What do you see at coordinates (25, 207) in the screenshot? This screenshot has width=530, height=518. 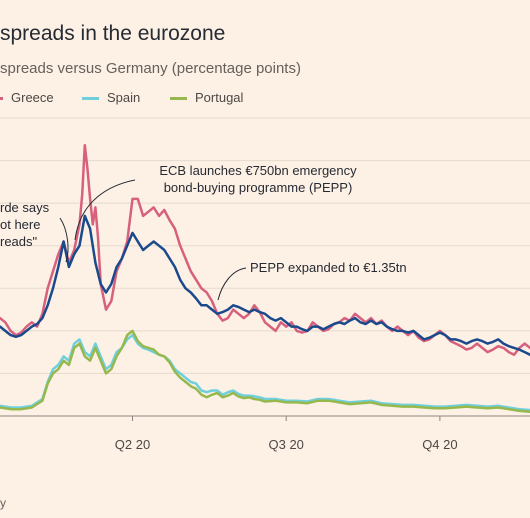 I see `annotation-1-line-0: rde says` at bounding box center [25, 207].